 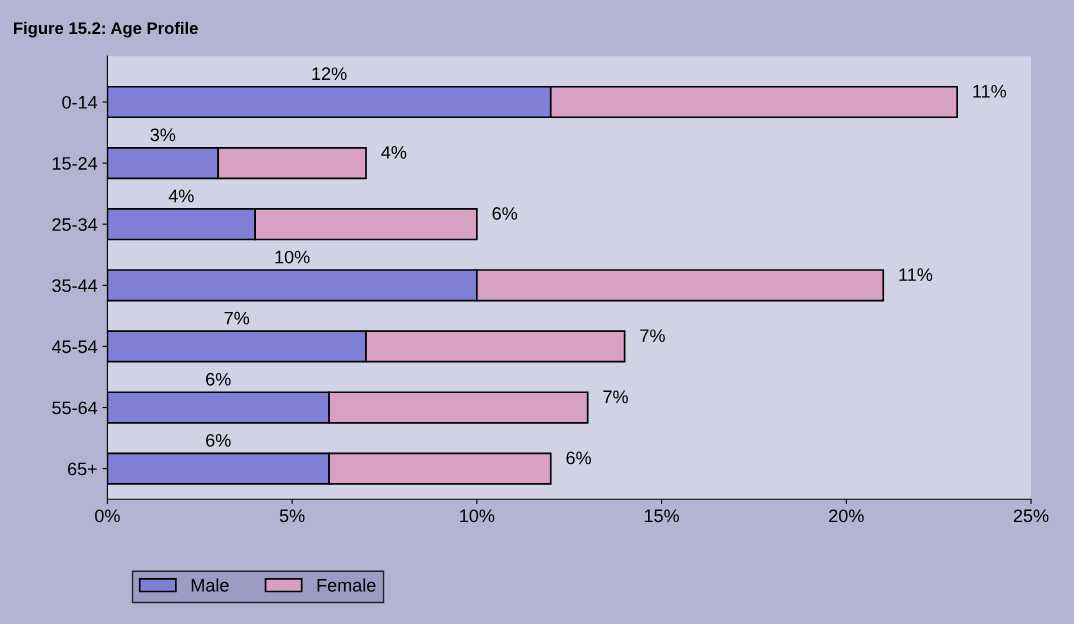 I want to click on x-tick-label: 0%, so click(x=107, y=516).